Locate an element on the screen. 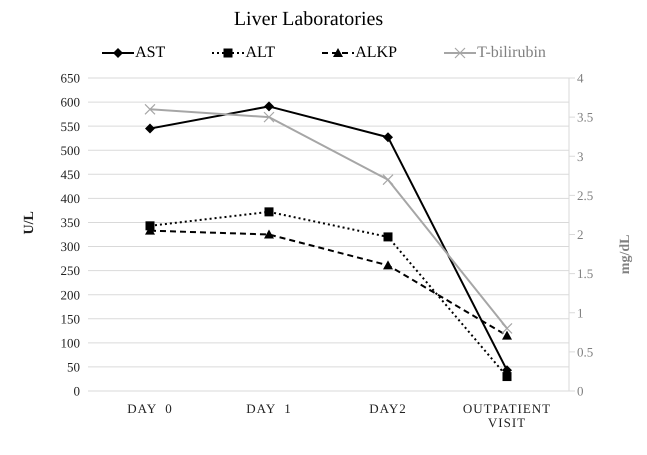 The image size is (647, 455). y-tick-label: 0 is located at coordinates (77, 391).